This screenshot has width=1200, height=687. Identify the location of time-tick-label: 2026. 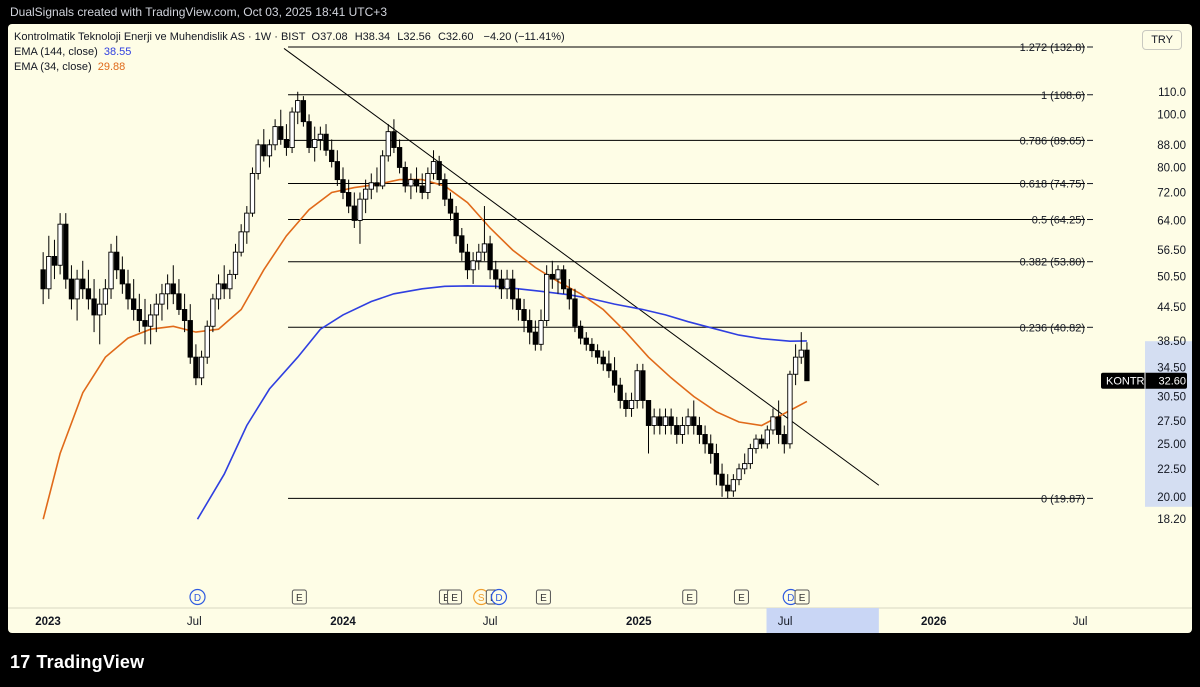
(934, 622).